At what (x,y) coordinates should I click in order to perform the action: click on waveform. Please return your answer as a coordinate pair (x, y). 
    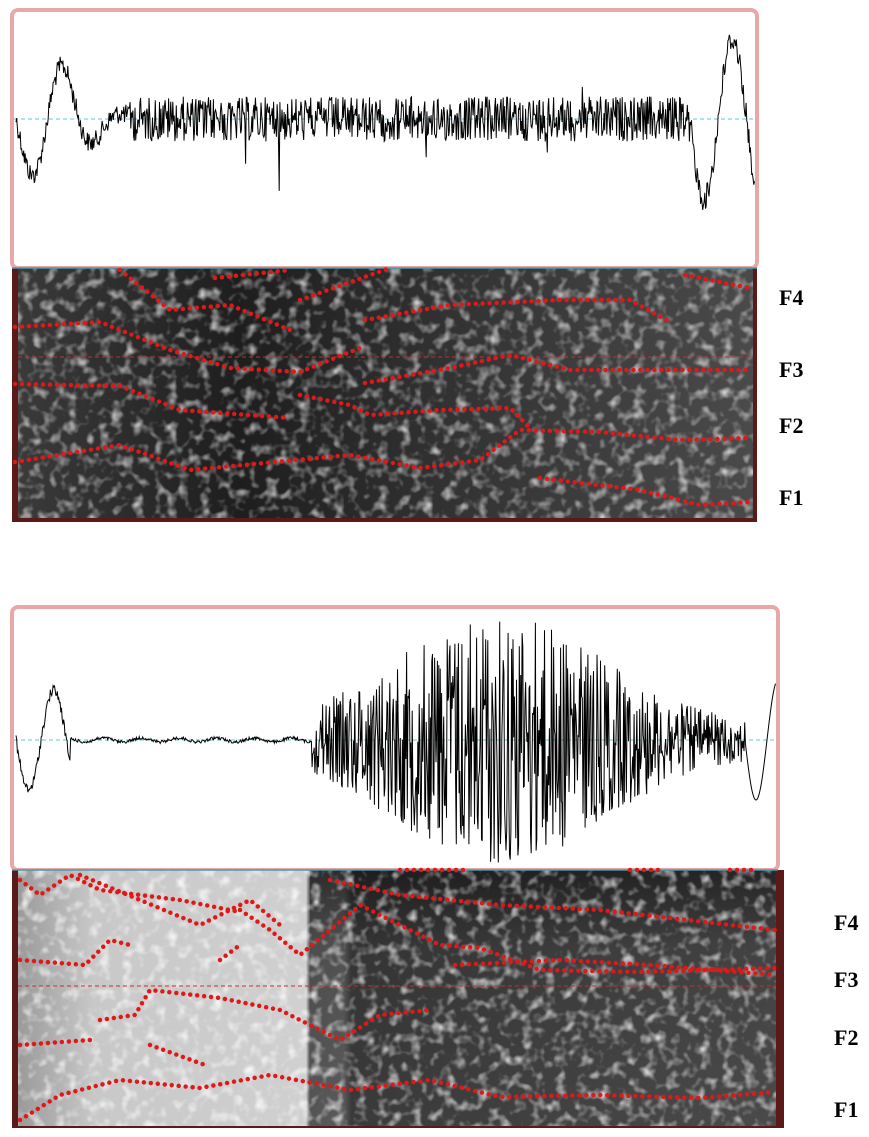
    Looking at the image, I should click on (385, 122).